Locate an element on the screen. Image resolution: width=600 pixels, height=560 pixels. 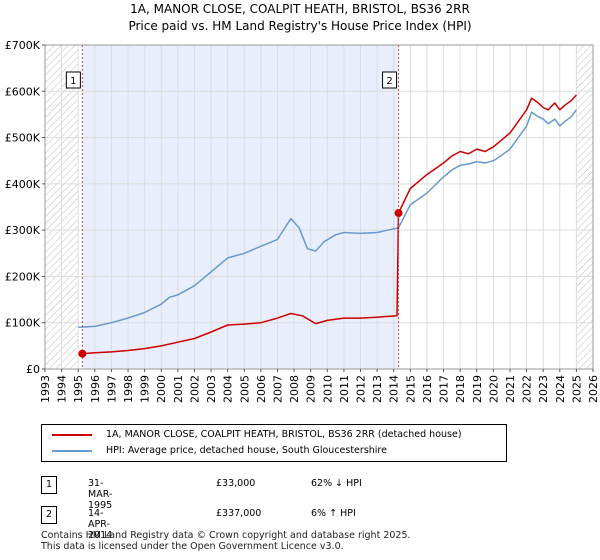
x-tick-label: 2022 is located at coordinates (527, 389).